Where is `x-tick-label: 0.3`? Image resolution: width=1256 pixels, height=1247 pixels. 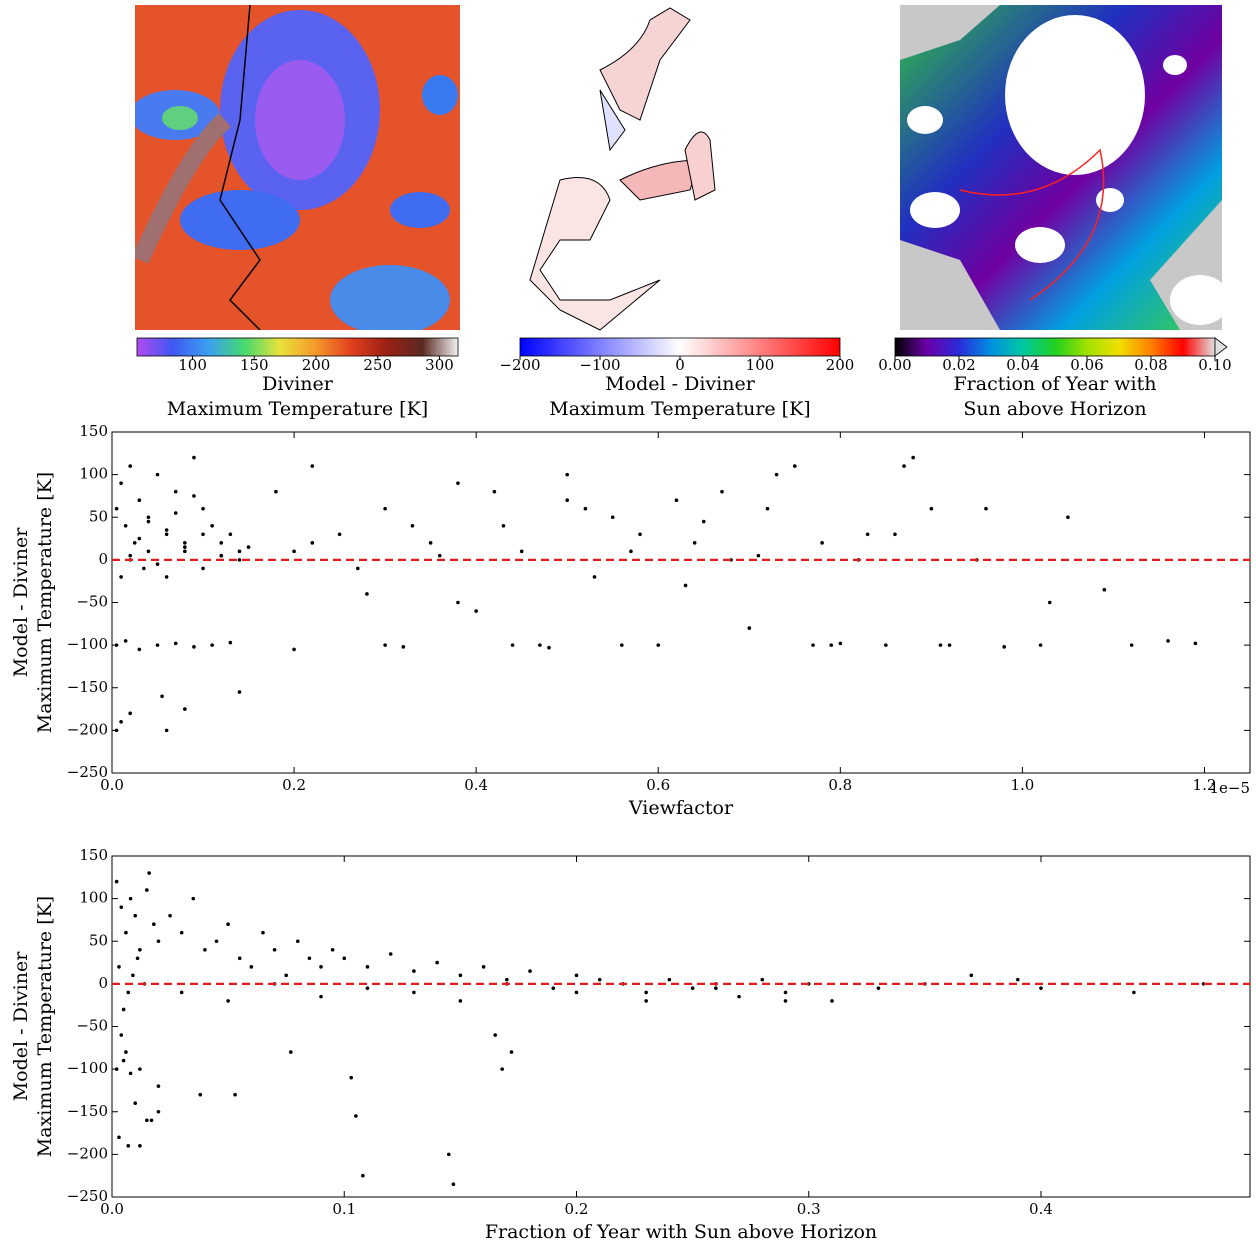
x-tick-label: 0.3 is located at coordinates (809, 1209).